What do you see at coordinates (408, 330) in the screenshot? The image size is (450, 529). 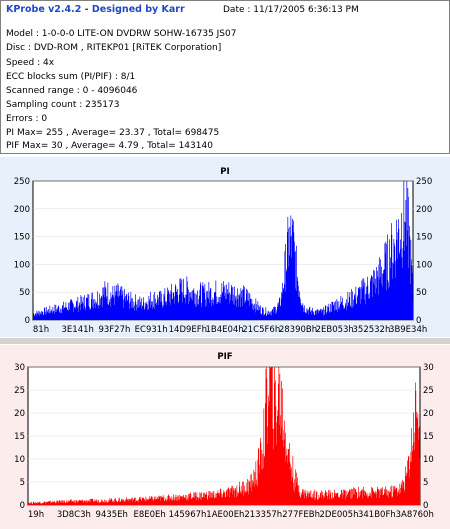 I see `x-tick-label: 3B9E34h` at bounding box center [408, 330].